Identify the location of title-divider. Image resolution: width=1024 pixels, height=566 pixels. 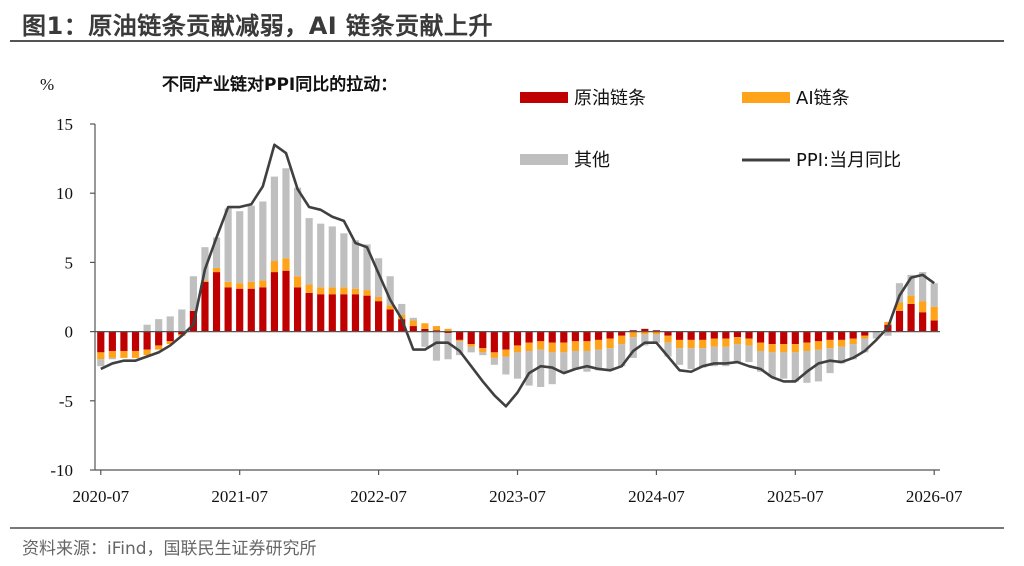
(507, 41).